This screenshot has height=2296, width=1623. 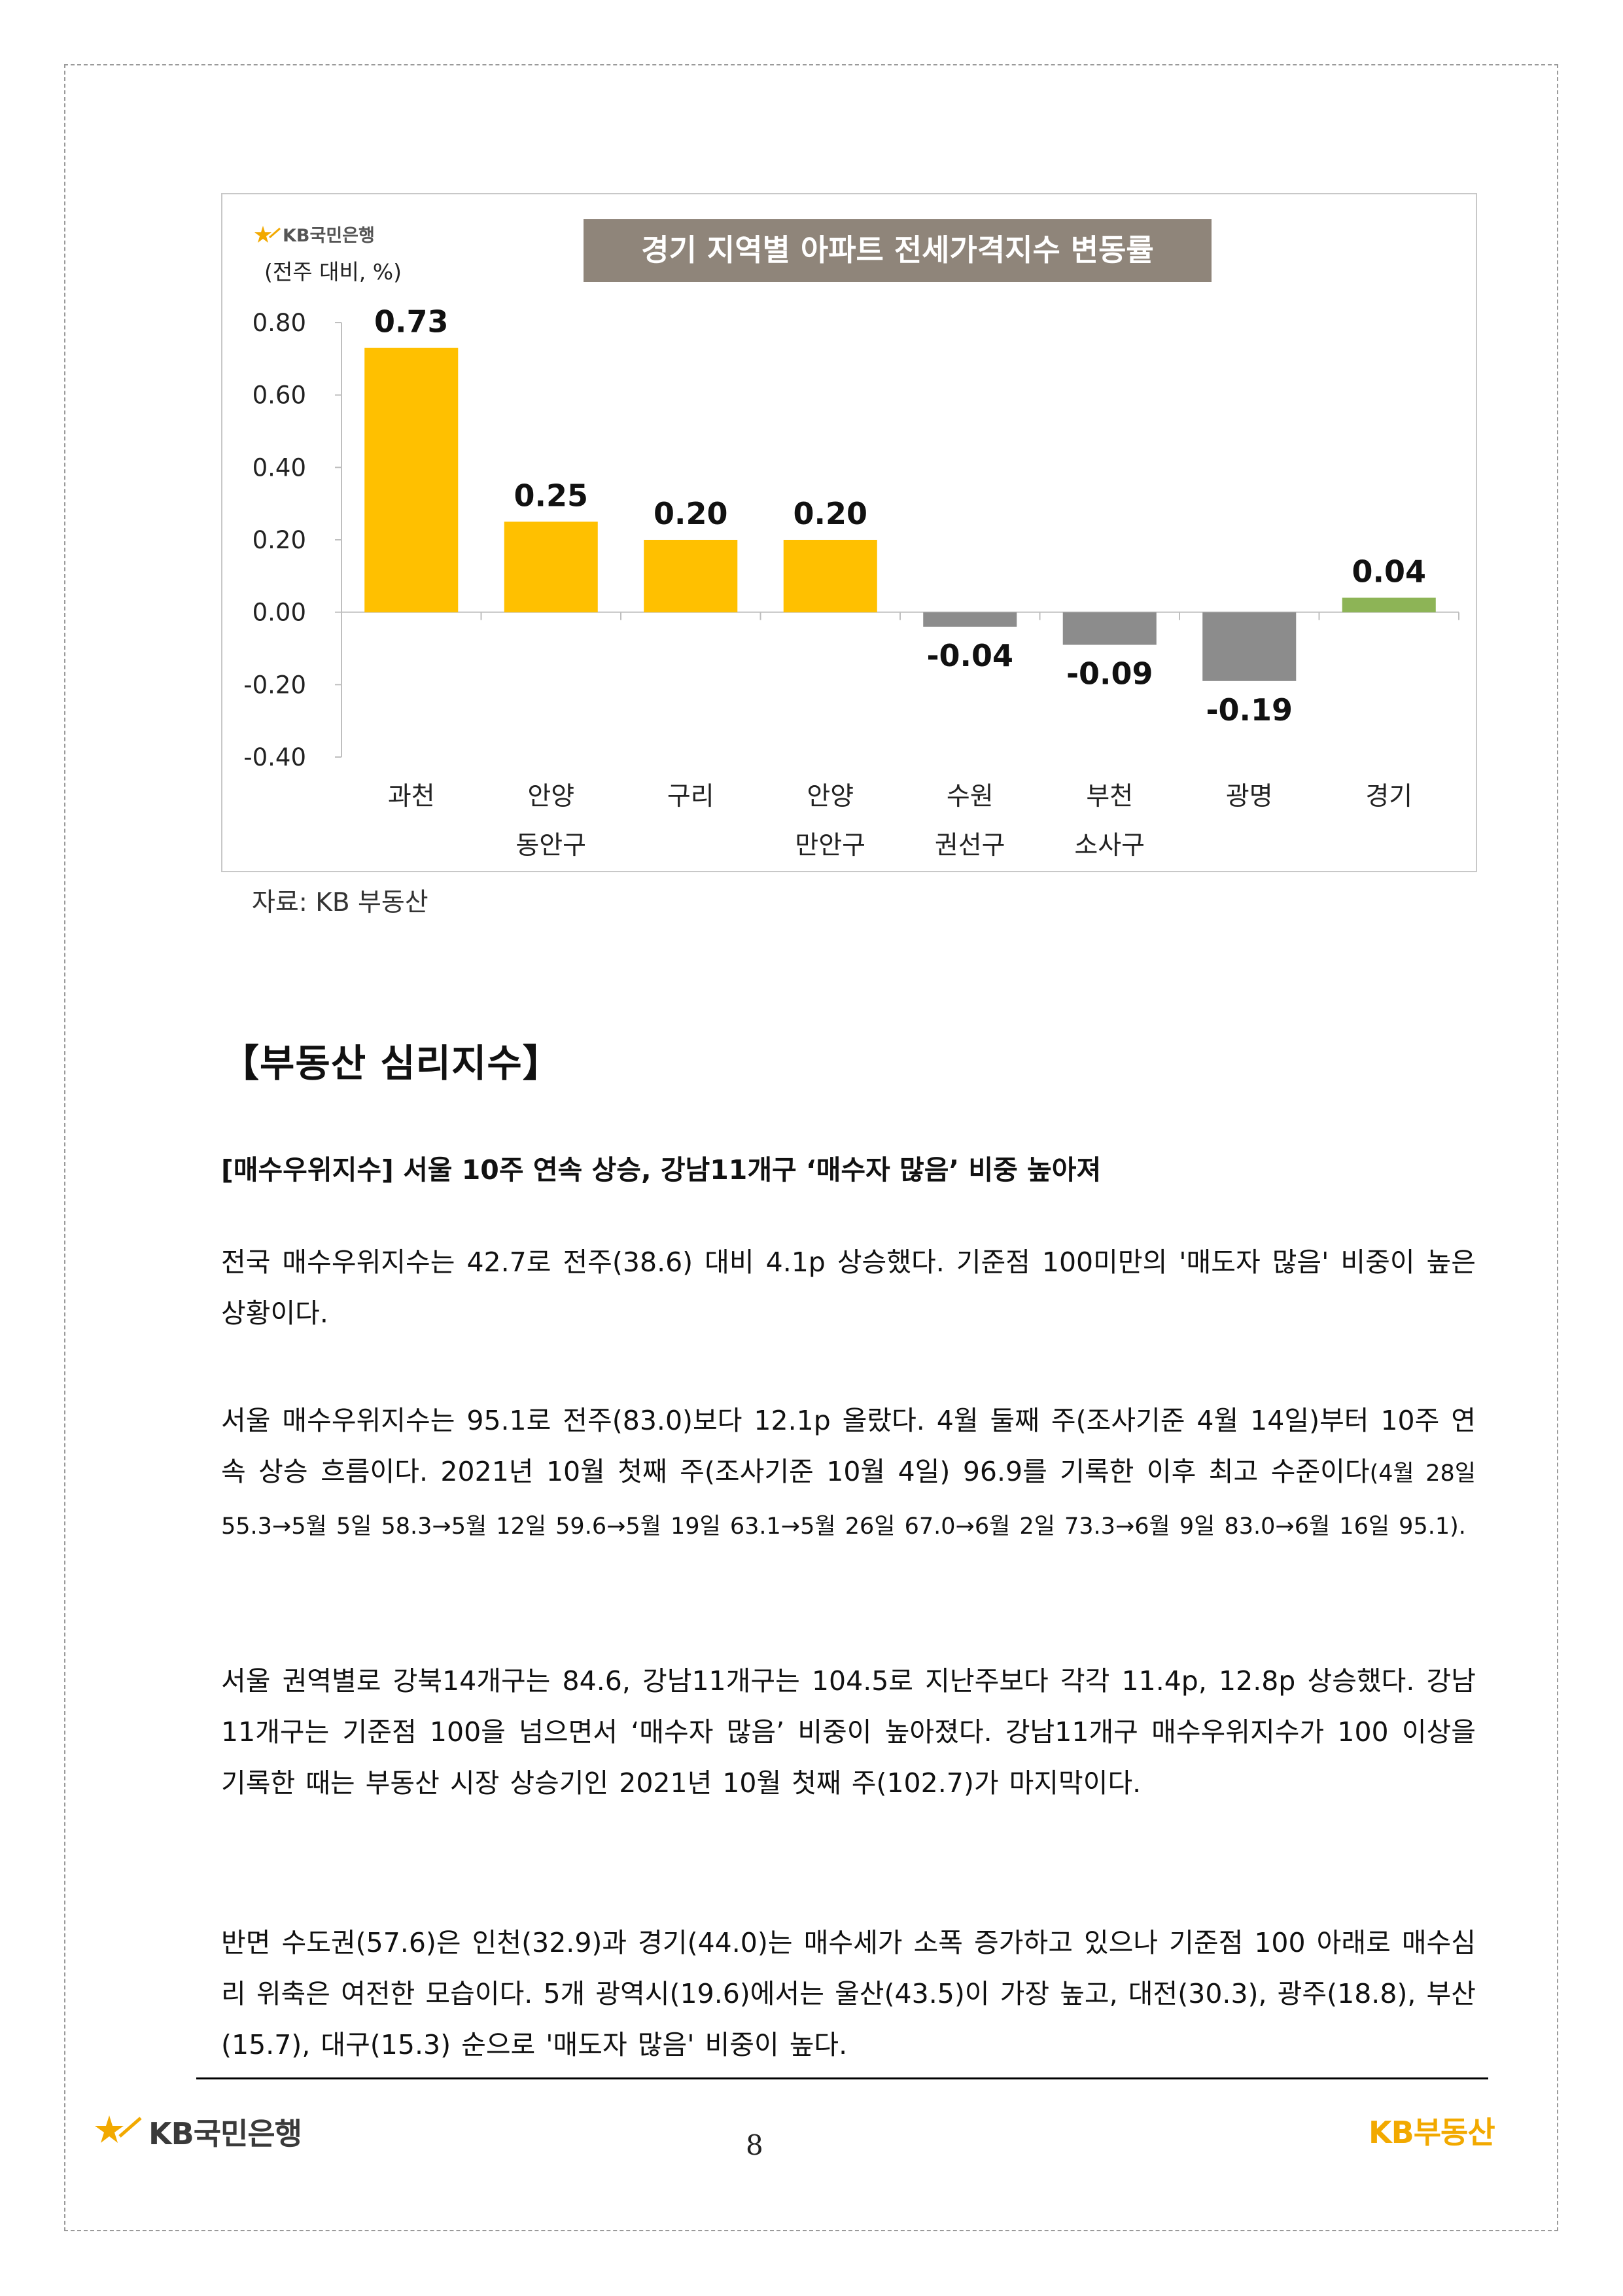 I want to click on chart-logo: KB국민은행, so click(x=314, y=236).